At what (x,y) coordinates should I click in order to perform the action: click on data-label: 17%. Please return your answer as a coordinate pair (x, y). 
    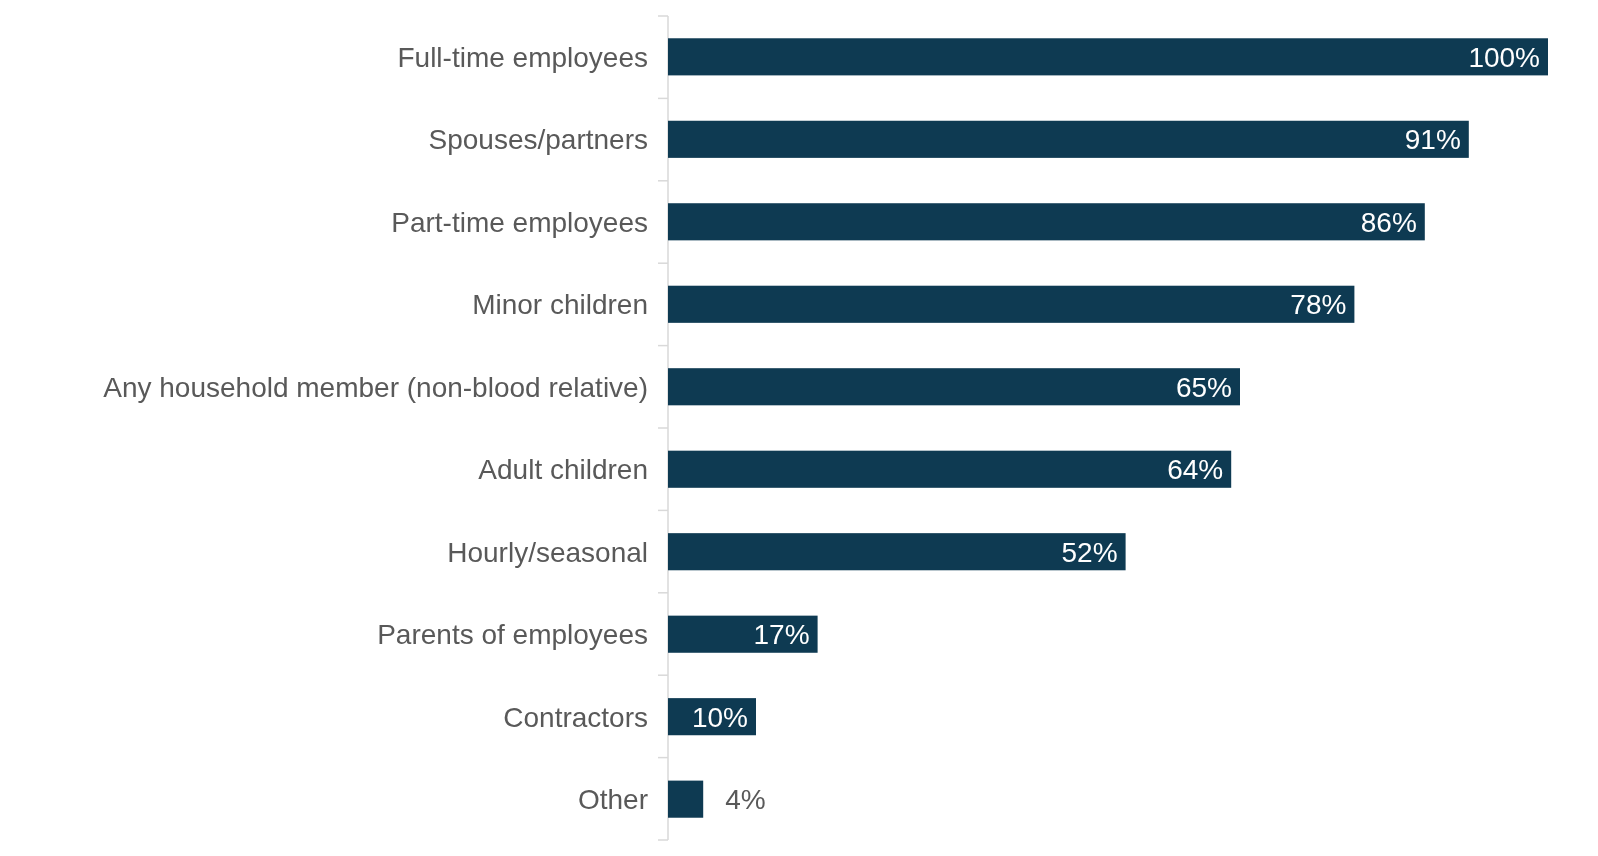
    Looking at the image, I should click on (781, 635).